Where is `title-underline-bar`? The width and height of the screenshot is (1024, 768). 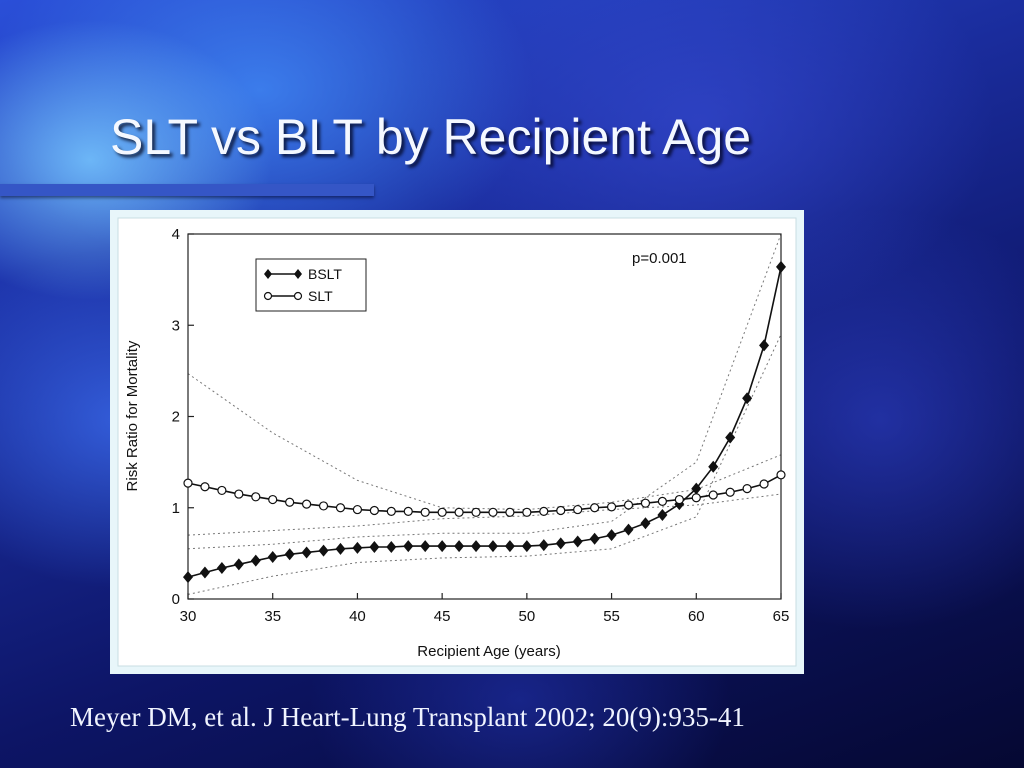
title-underline-bar is located at coordinates (187, 190).